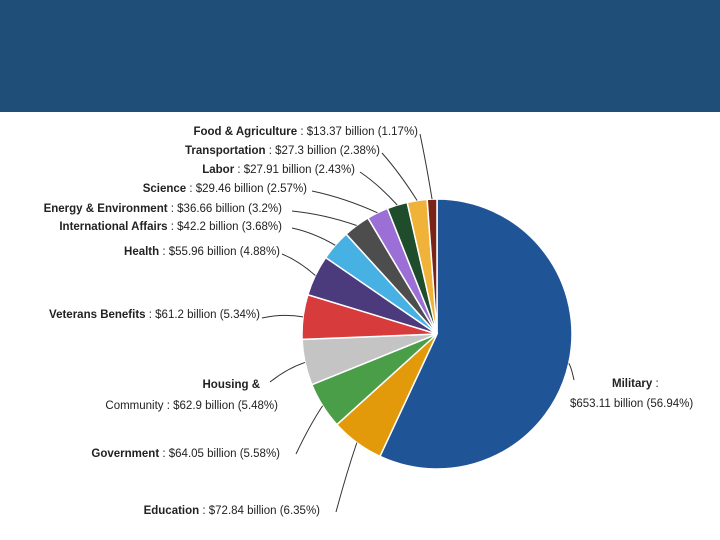 The width and height of the screenshot is (720, 540). Describe the element at coordinates (399, 176) in the screenshot. I see `leader-line-transportation` at that location.